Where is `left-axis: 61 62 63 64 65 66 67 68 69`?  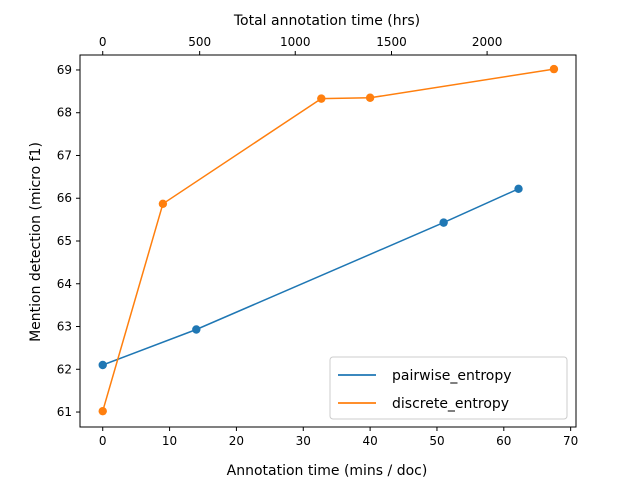 left-axis: 61 62 63 64 65 66 67 68 69 is located at coordinates (68, 241).